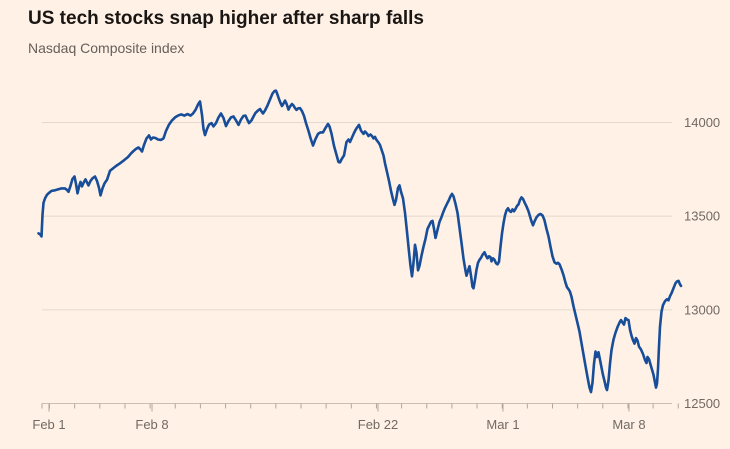 The height and width of the screenshot is (449, 730). What do you see at coordinates (702, 309) in the screenshot?
I see `y-axis-label: 13000` at bounding box center [702, 309].